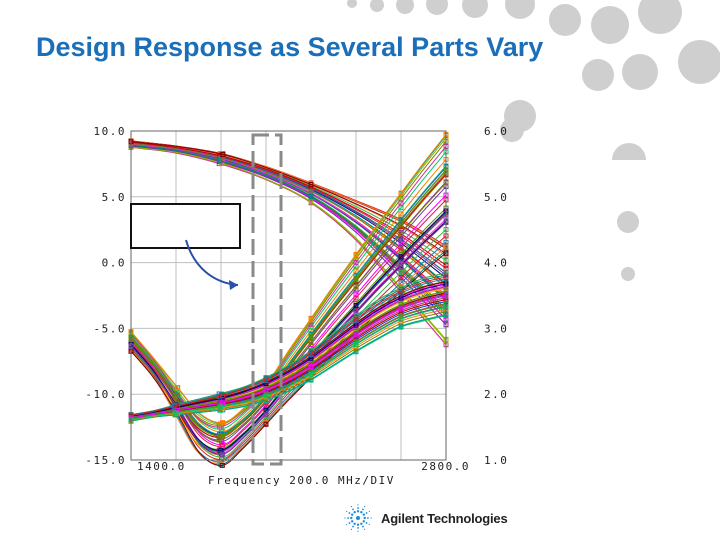 The image size is (720, 540). I want to click on agilent-logo: Agilent Technologies, so click(425, 518).